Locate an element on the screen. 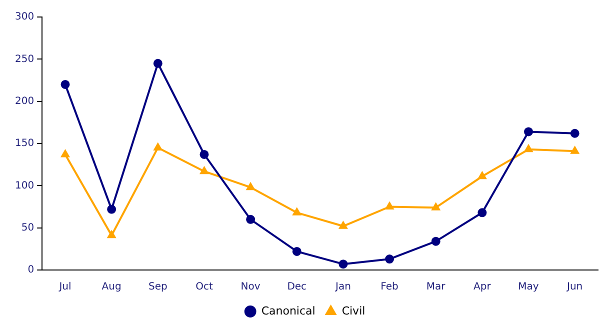 The width and height of the screenshot is (614, 335). y-tick-label: 50 is located at coordinates (27, 228).